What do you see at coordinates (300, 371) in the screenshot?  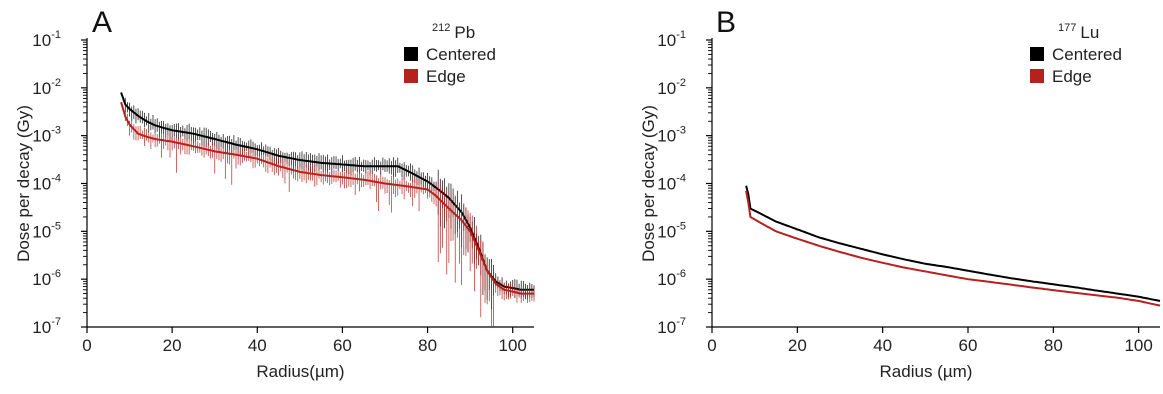 I see `x-axis-title: Radius(µm)` at bounding box center [300, 371].